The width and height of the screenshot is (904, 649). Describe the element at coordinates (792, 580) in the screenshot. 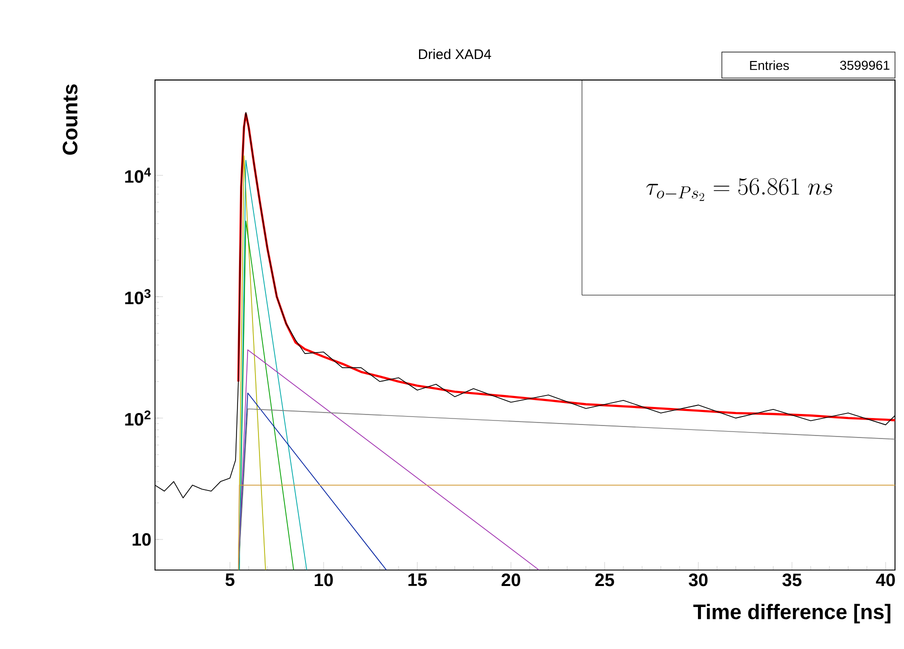

I see `x-tick-label: 35` at that location.